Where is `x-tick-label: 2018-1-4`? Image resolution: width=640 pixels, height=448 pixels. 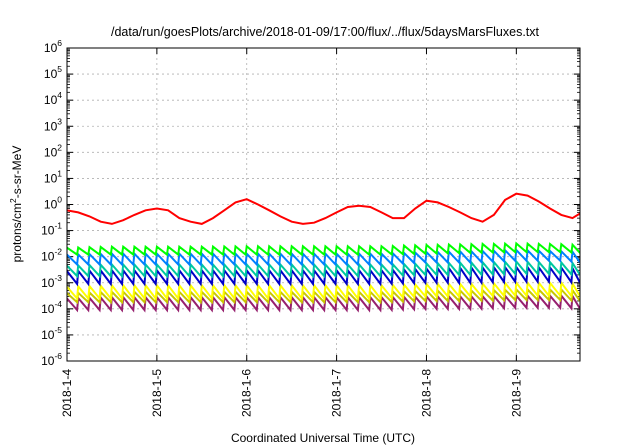
x-tick-label: 2018-1-4 is located at coordinates (67, 393).